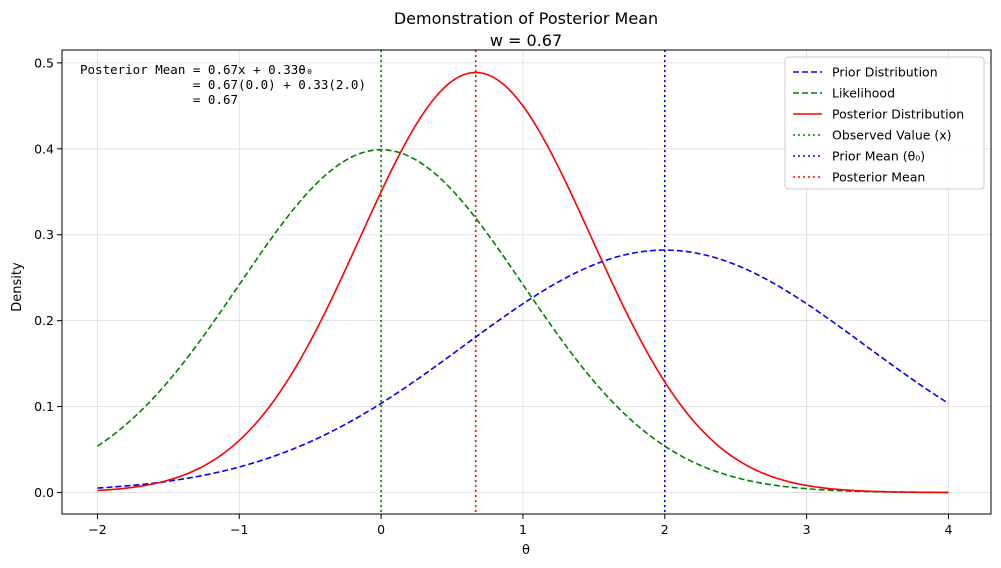 The height and width of the screenshot is (568, 1001). I want to click on x-tick-label: −1, so click(239, 529).